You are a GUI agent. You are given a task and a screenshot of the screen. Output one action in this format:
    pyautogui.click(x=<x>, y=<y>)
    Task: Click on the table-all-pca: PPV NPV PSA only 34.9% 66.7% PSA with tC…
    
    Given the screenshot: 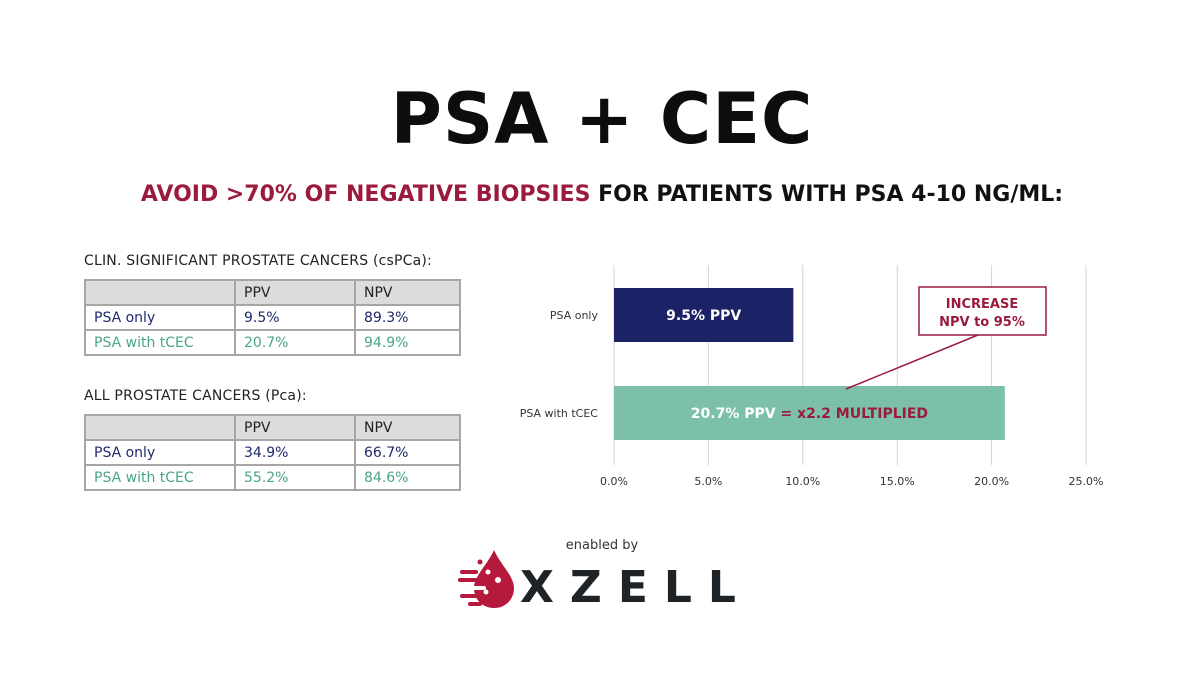 What is the action you would take?
    pyautogui.click(x=272, y=452)
    